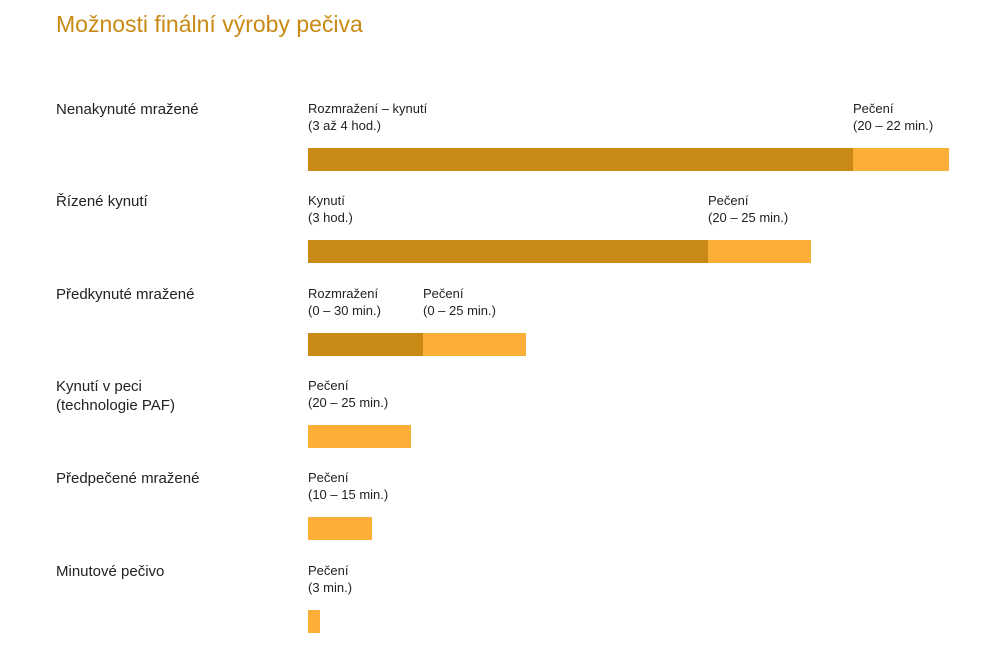  I want to click on segment-label: Rozmražení (0 – 30 min.), so click(344, 302).